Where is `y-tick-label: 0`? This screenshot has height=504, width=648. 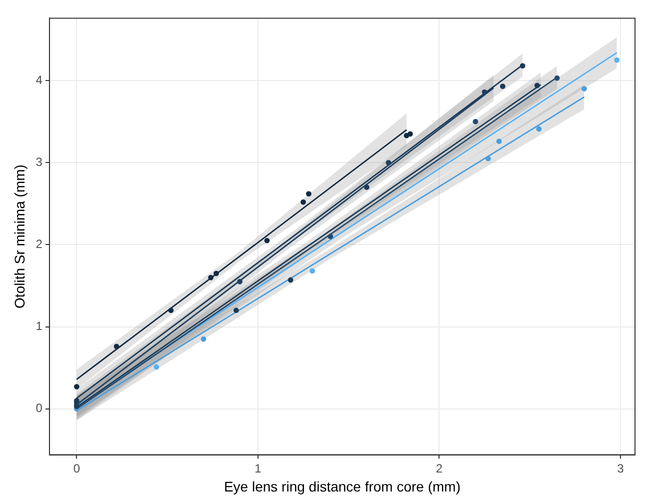 y-tick-label: 0 is located at coordinates (39, 408).